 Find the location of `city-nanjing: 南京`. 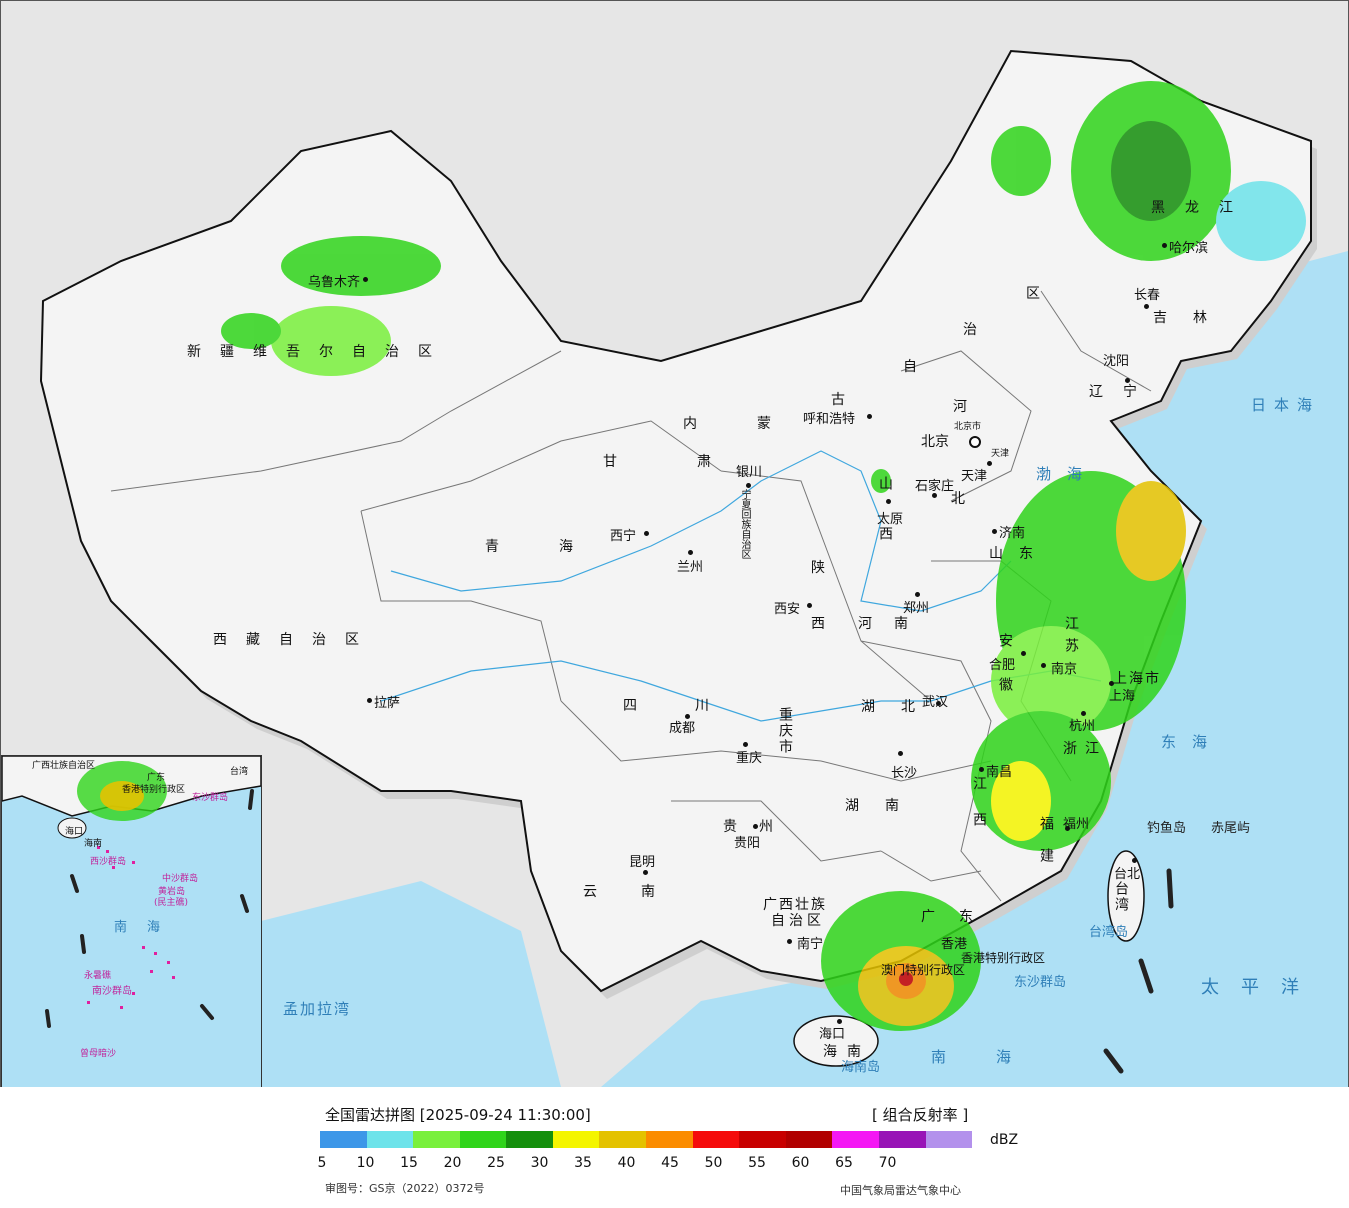

city-nanjing: 南京 is located at coordinates (1064, 669).